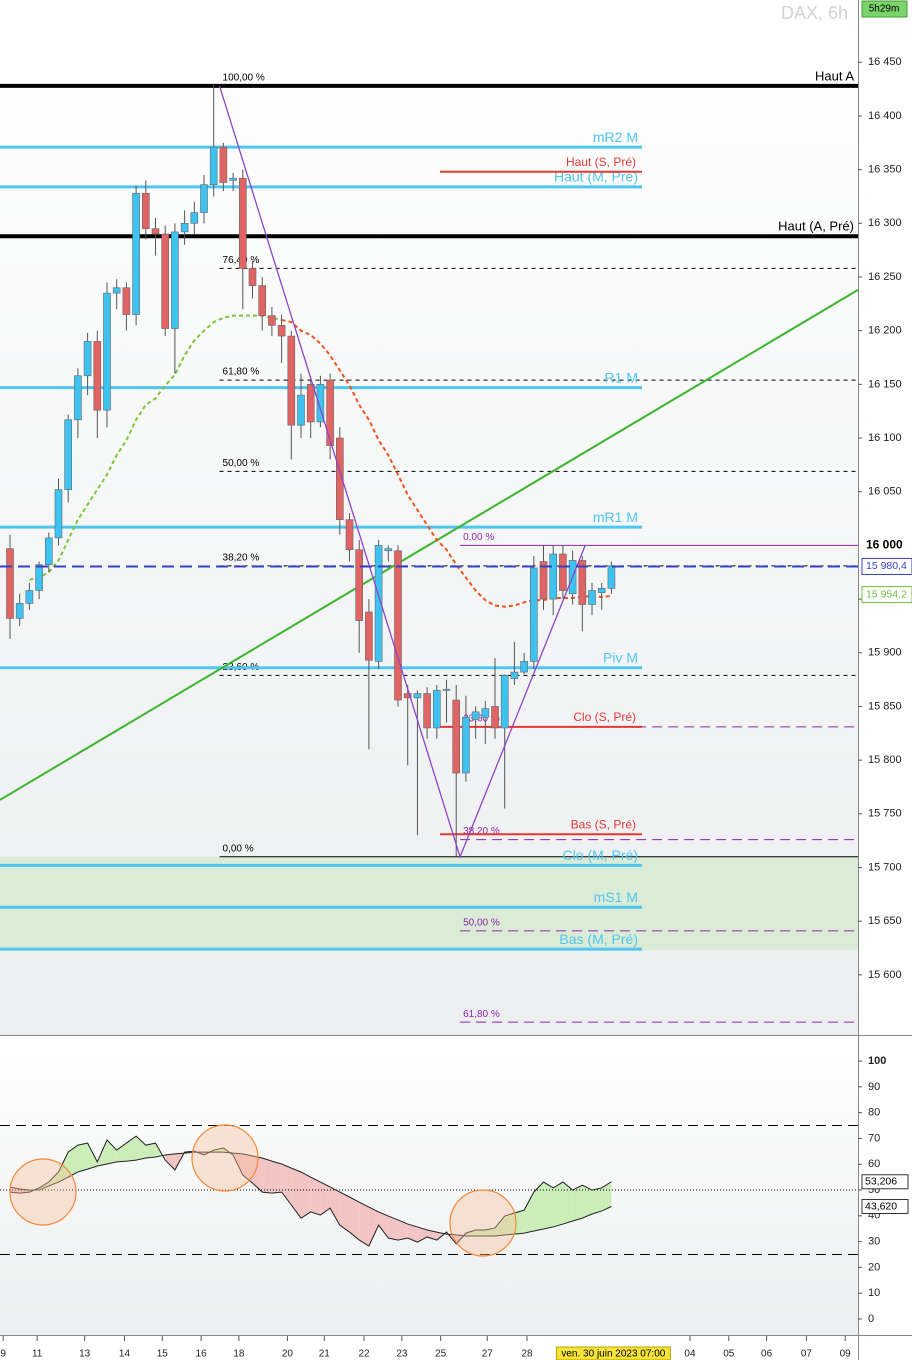 The width and height of the screenshot is (912, 1360). Describe the element at coordinates (885, 331) in the screenshot. I see `y-tick-label: 16 200` at that location.